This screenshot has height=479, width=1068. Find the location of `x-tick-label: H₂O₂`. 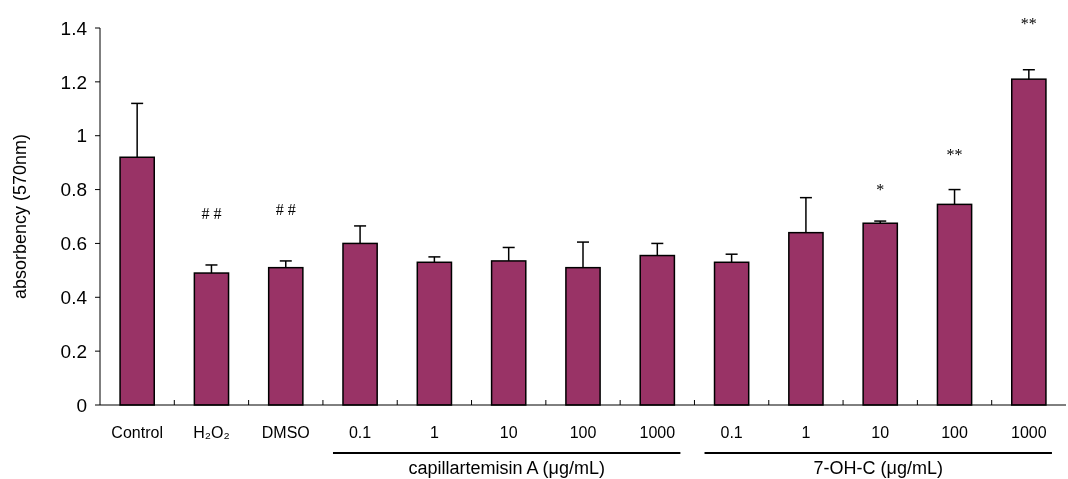

x-tick-label: H₂O₂ is located at coordinates (211, 432).